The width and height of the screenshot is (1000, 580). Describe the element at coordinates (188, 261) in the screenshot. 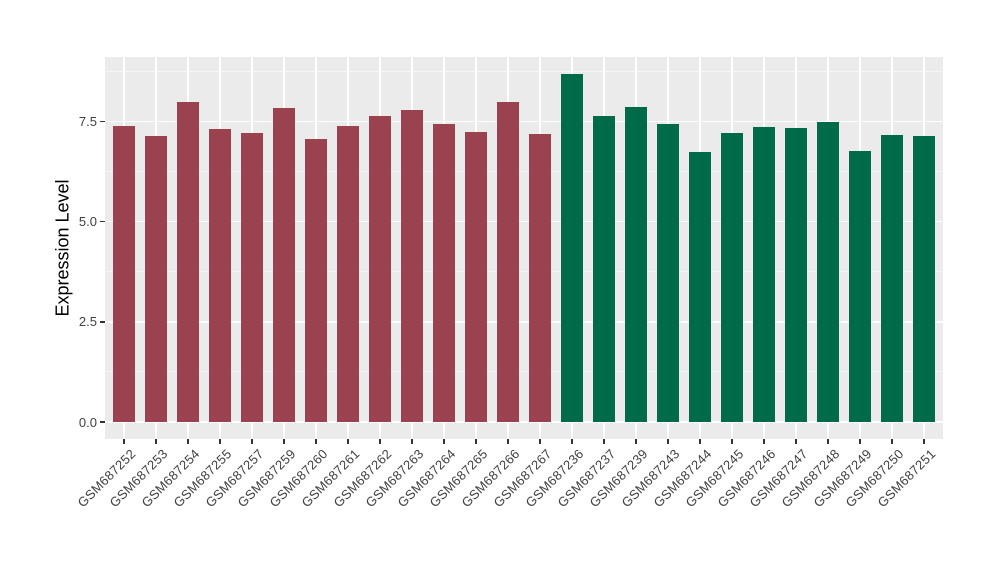

I see `bar-GSM687254` at that location.